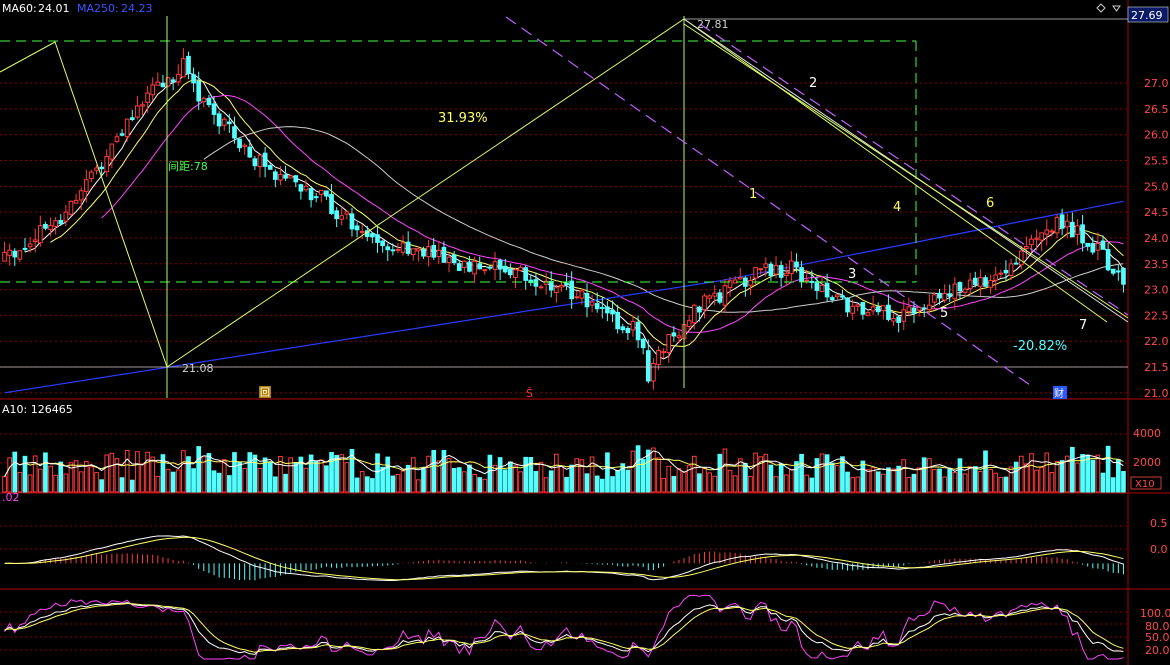 This screenshot has width=1170, height=665. Describe the element at coordinates (198, 368) in the screenshot. I see `low-price-label: 21.08` at that location.